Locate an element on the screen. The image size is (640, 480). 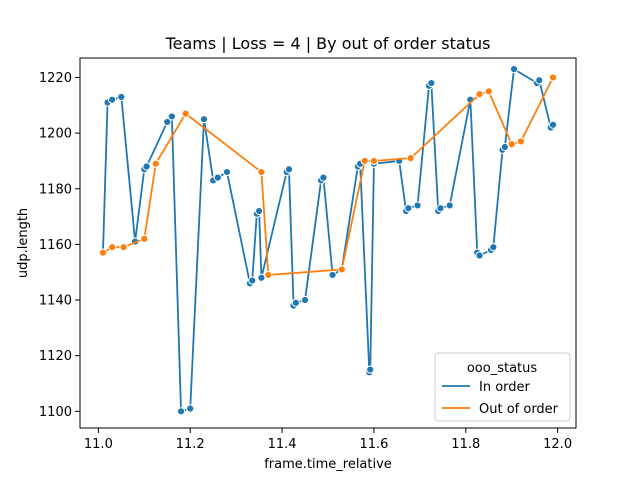
y-tick-label: 1180 is located at coordinates (55, 189).